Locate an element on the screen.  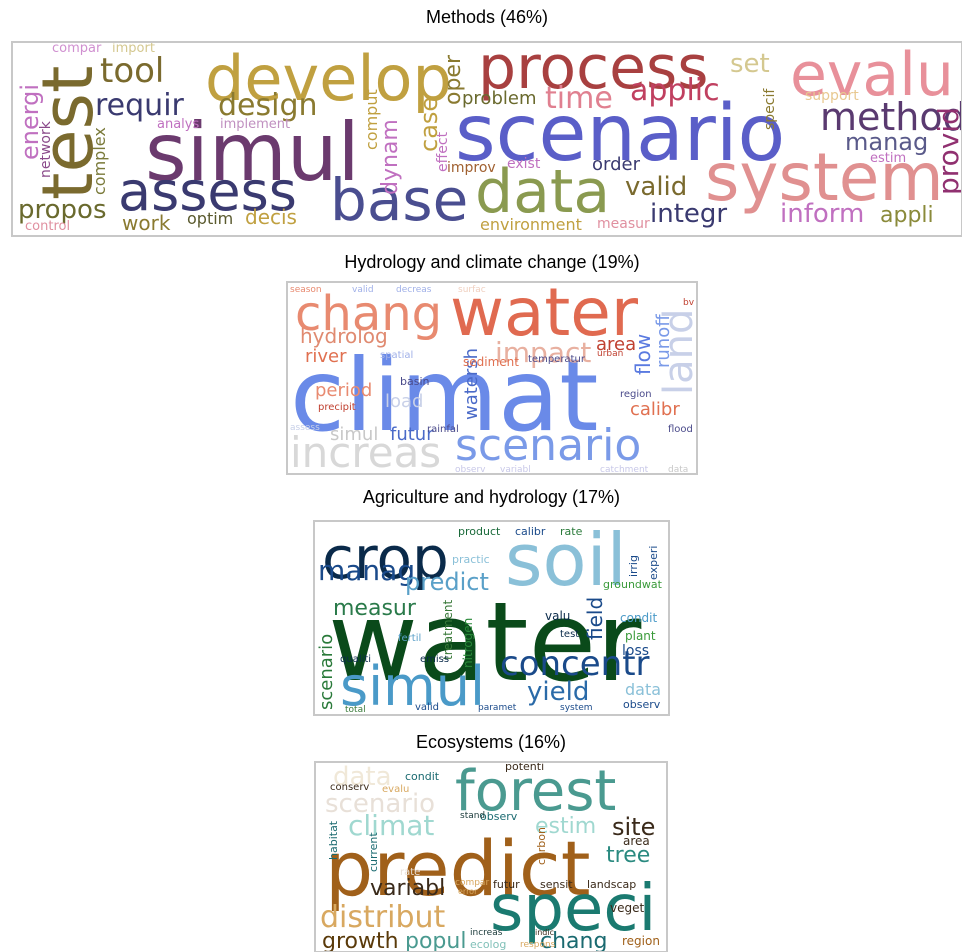
word: decreas is located at coordinates (414, 290).